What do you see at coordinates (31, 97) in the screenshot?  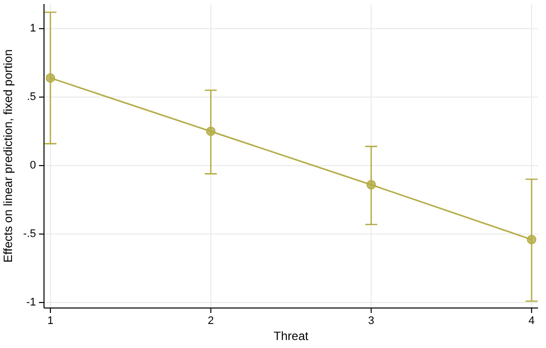 I see `y-tick-label: .5` at bounding box center [31, 97].